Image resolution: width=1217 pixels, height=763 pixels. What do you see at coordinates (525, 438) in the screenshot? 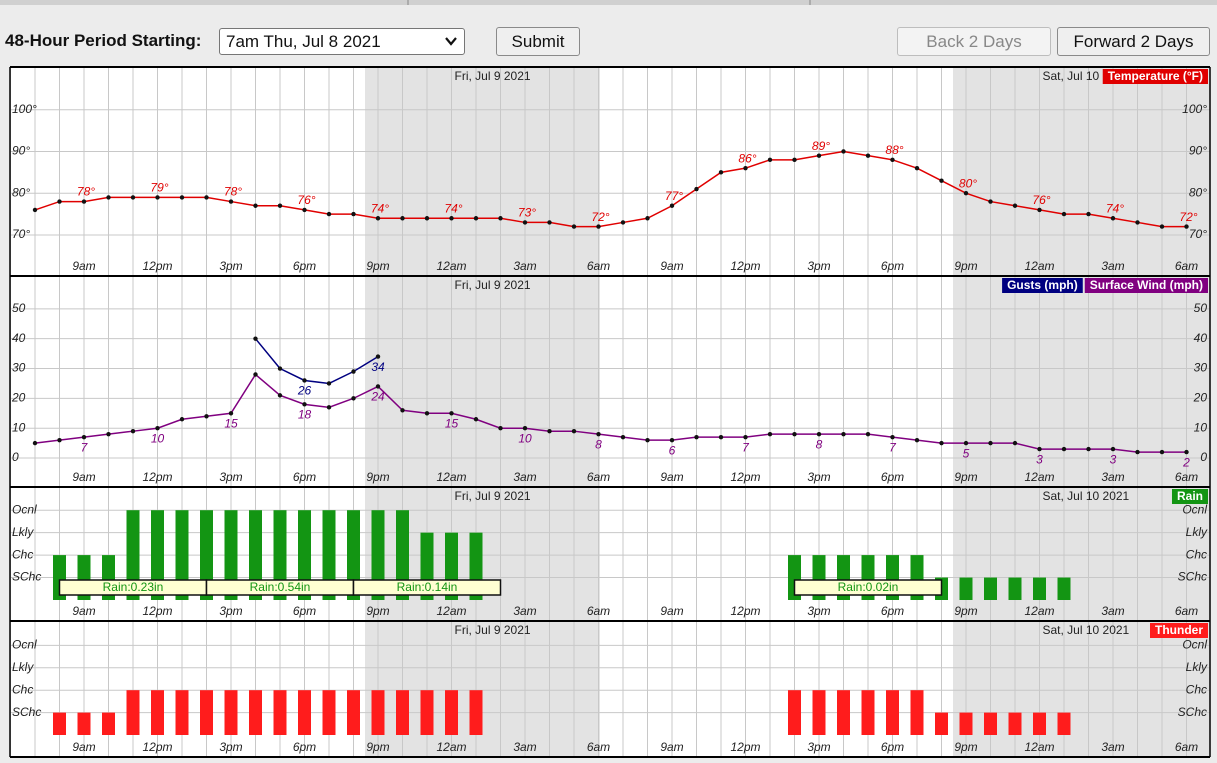
I see `data-label: 10` at bounding box center [525, 438].